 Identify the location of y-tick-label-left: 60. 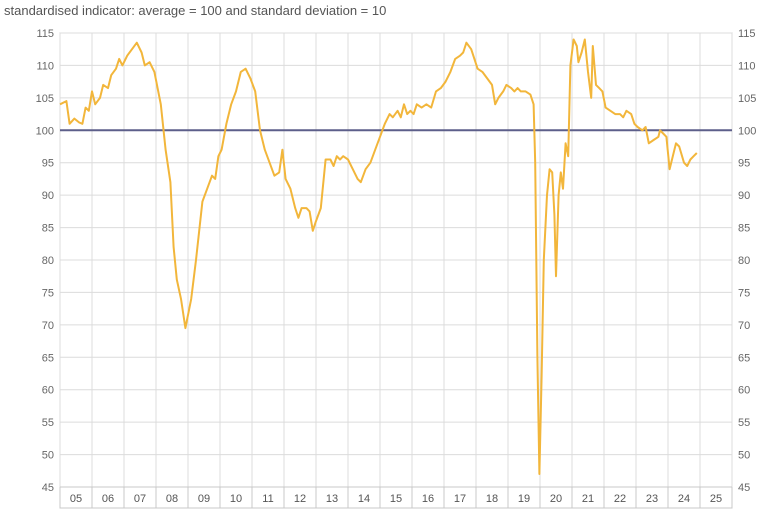
(48, 391).